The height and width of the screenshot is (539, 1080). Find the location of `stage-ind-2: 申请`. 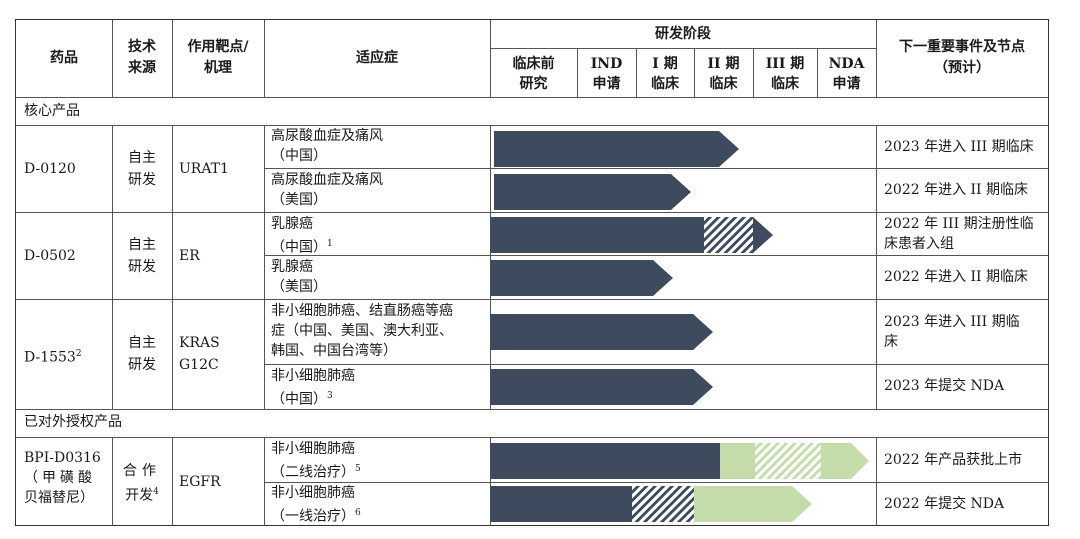

stage-ind-2: 申请 is located at coordinates (606, 84).